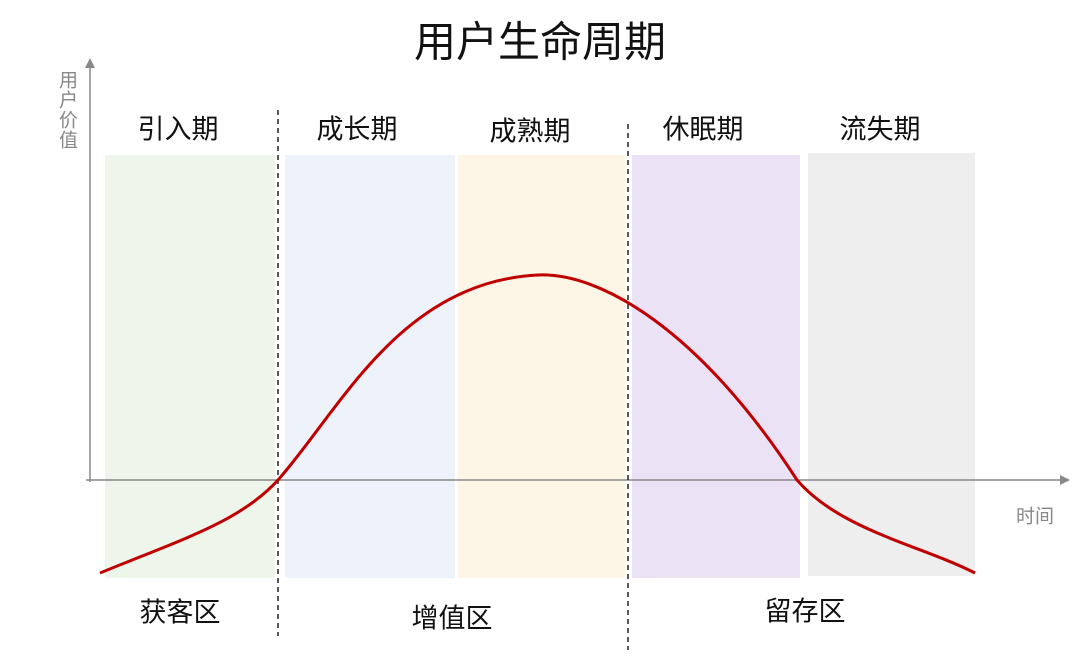 Image resolution: width=1080 pixels, height=665 pixels. What do you see at coordinates (530, 132) in the screenshot?
I see `stage-label: 成熟期` at bounding box center [530, 132].